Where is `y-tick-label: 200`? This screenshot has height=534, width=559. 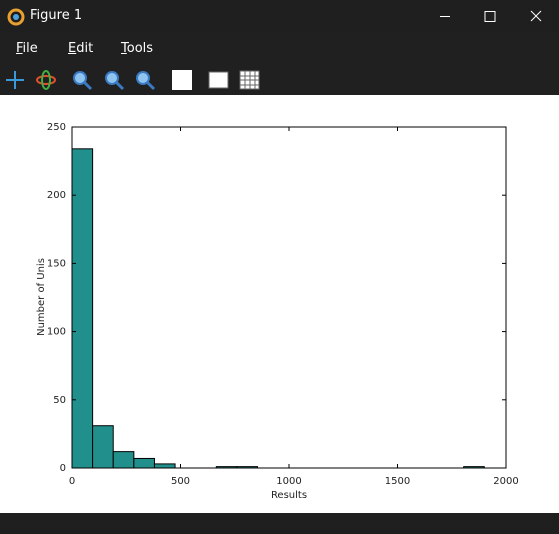 y-tick-label: 200 is located at coordinates (56, 195).